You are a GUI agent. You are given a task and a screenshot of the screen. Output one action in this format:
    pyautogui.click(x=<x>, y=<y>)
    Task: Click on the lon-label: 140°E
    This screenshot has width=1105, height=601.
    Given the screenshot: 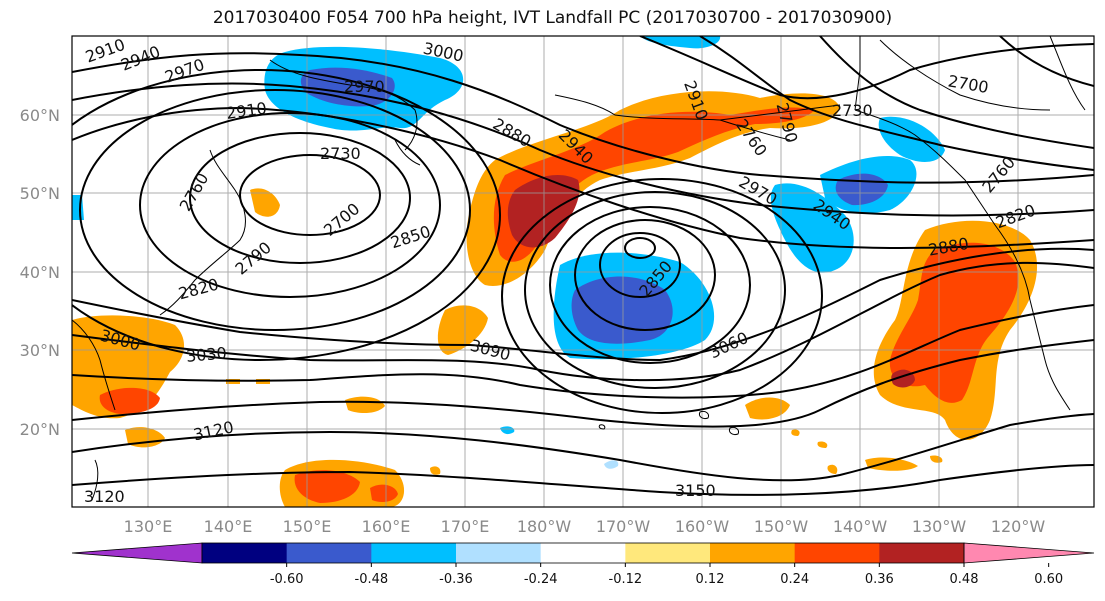 What is the action you would take?
    pyautogui.click(x=228, y=526)
    